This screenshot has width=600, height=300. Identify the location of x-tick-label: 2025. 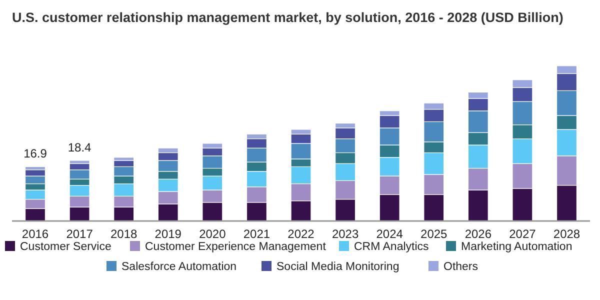
(434, 234).